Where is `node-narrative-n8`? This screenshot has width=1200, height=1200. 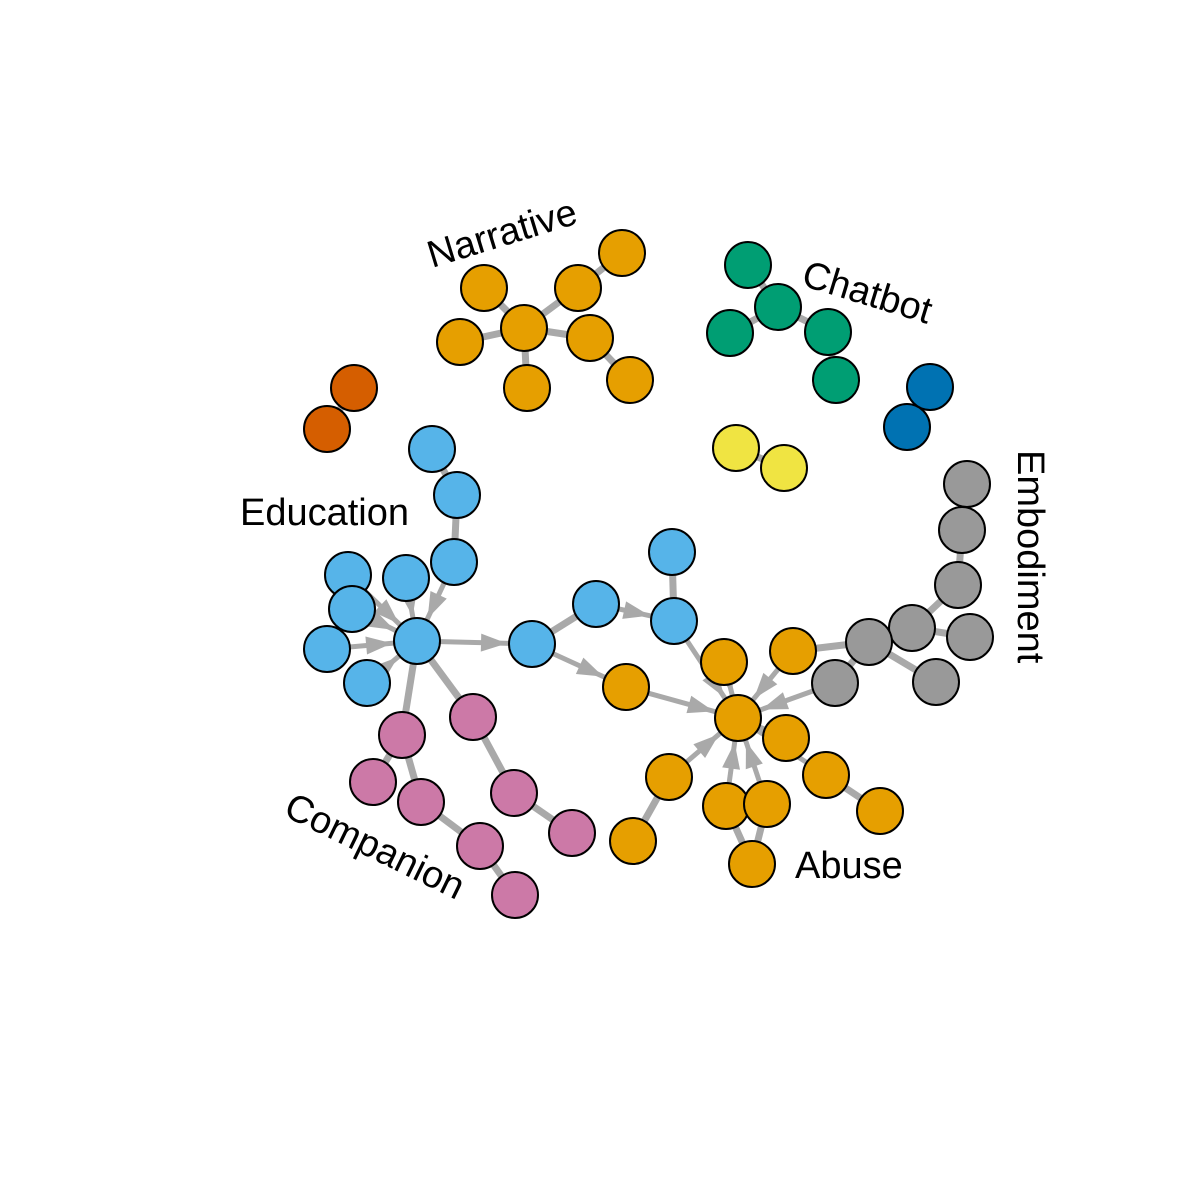
node-narrative-n8 is located at coordinates (630, 380).